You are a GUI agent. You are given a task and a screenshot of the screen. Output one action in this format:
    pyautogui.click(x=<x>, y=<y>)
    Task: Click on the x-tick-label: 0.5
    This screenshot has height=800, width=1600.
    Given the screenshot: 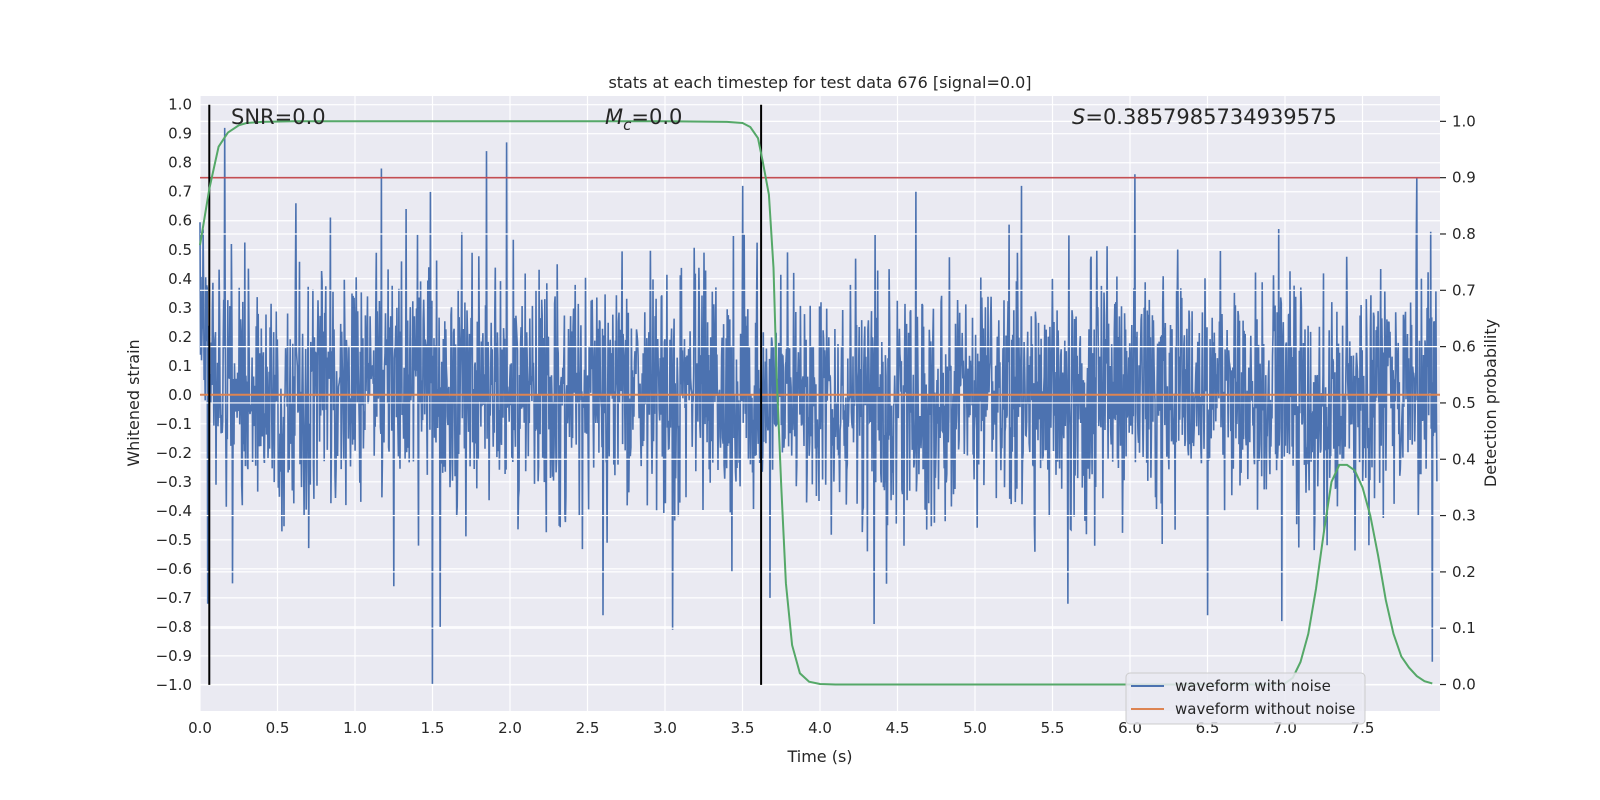 What is the action you would take?
    pyautogui.click(x=278, y=728)
    